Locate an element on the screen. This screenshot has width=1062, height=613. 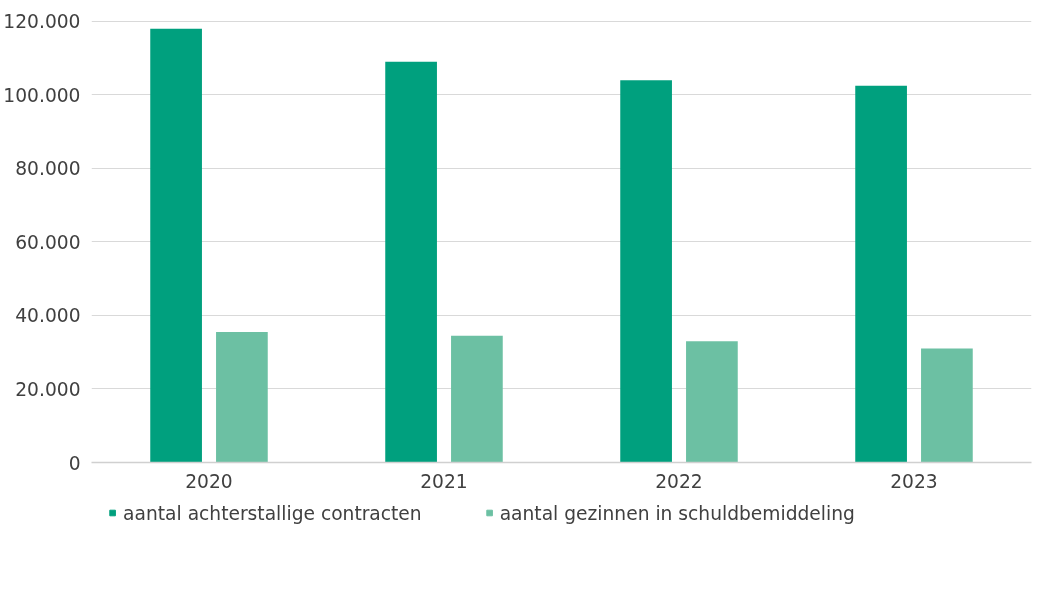
y-tick-label: 0 is located at coordinates (74, 463).